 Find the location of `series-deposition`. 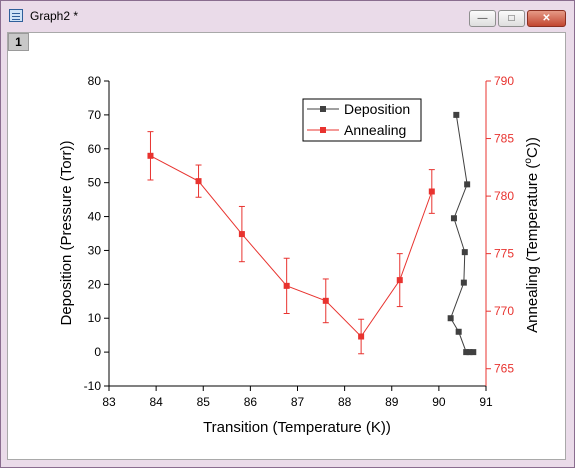

series-deposition is located at coordinates (462, 233).